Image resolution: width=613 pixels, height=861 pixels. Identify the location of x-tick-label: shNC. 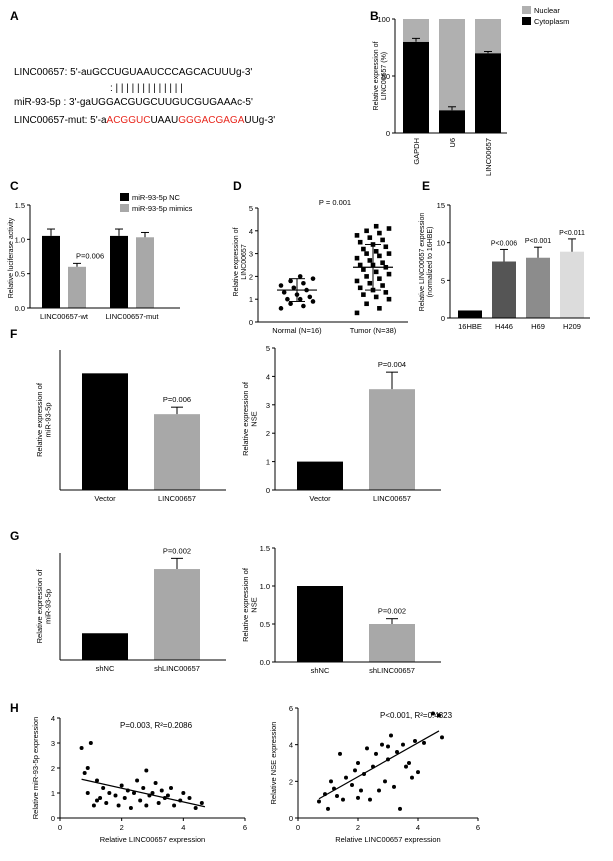
(320, 670).